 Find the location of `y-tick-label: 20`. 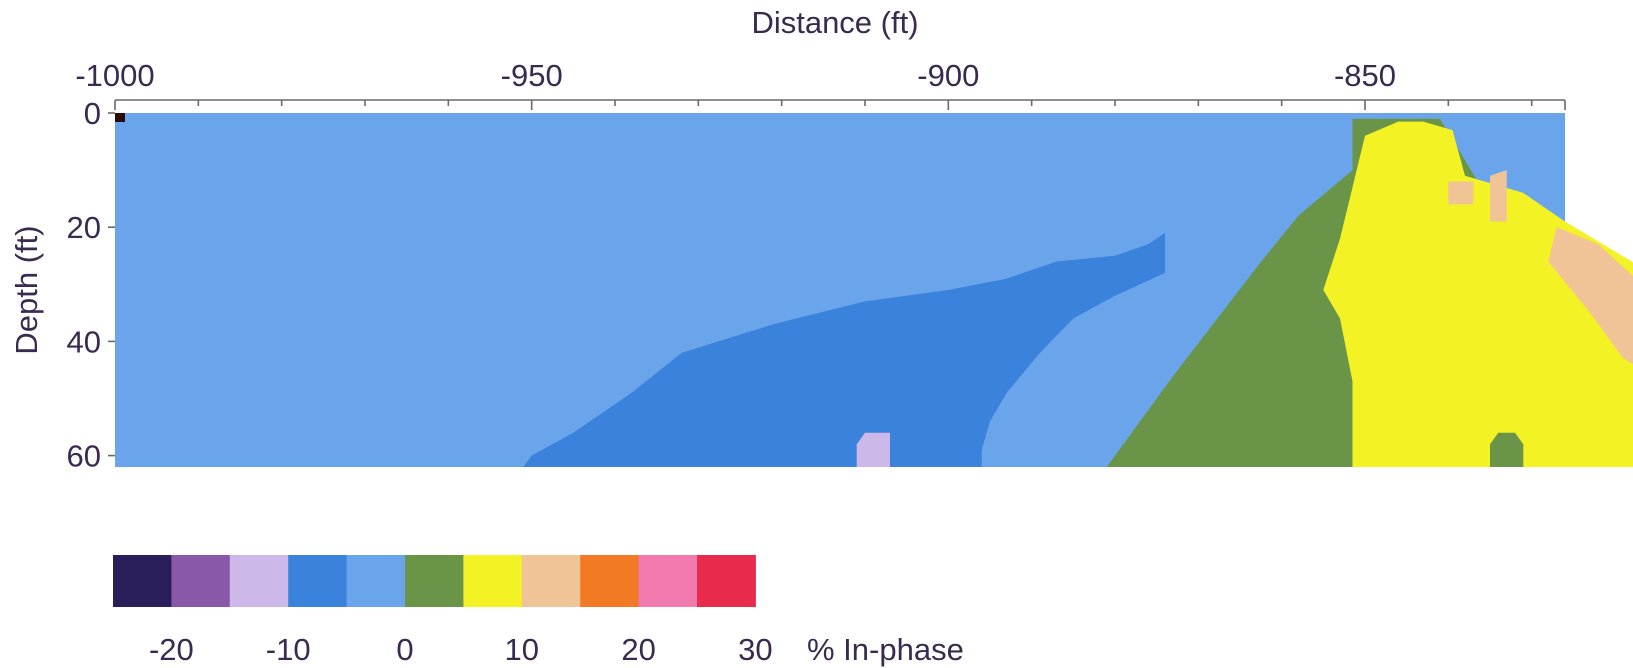

y-tick-label: 20 is located at coordinates (84, 227).